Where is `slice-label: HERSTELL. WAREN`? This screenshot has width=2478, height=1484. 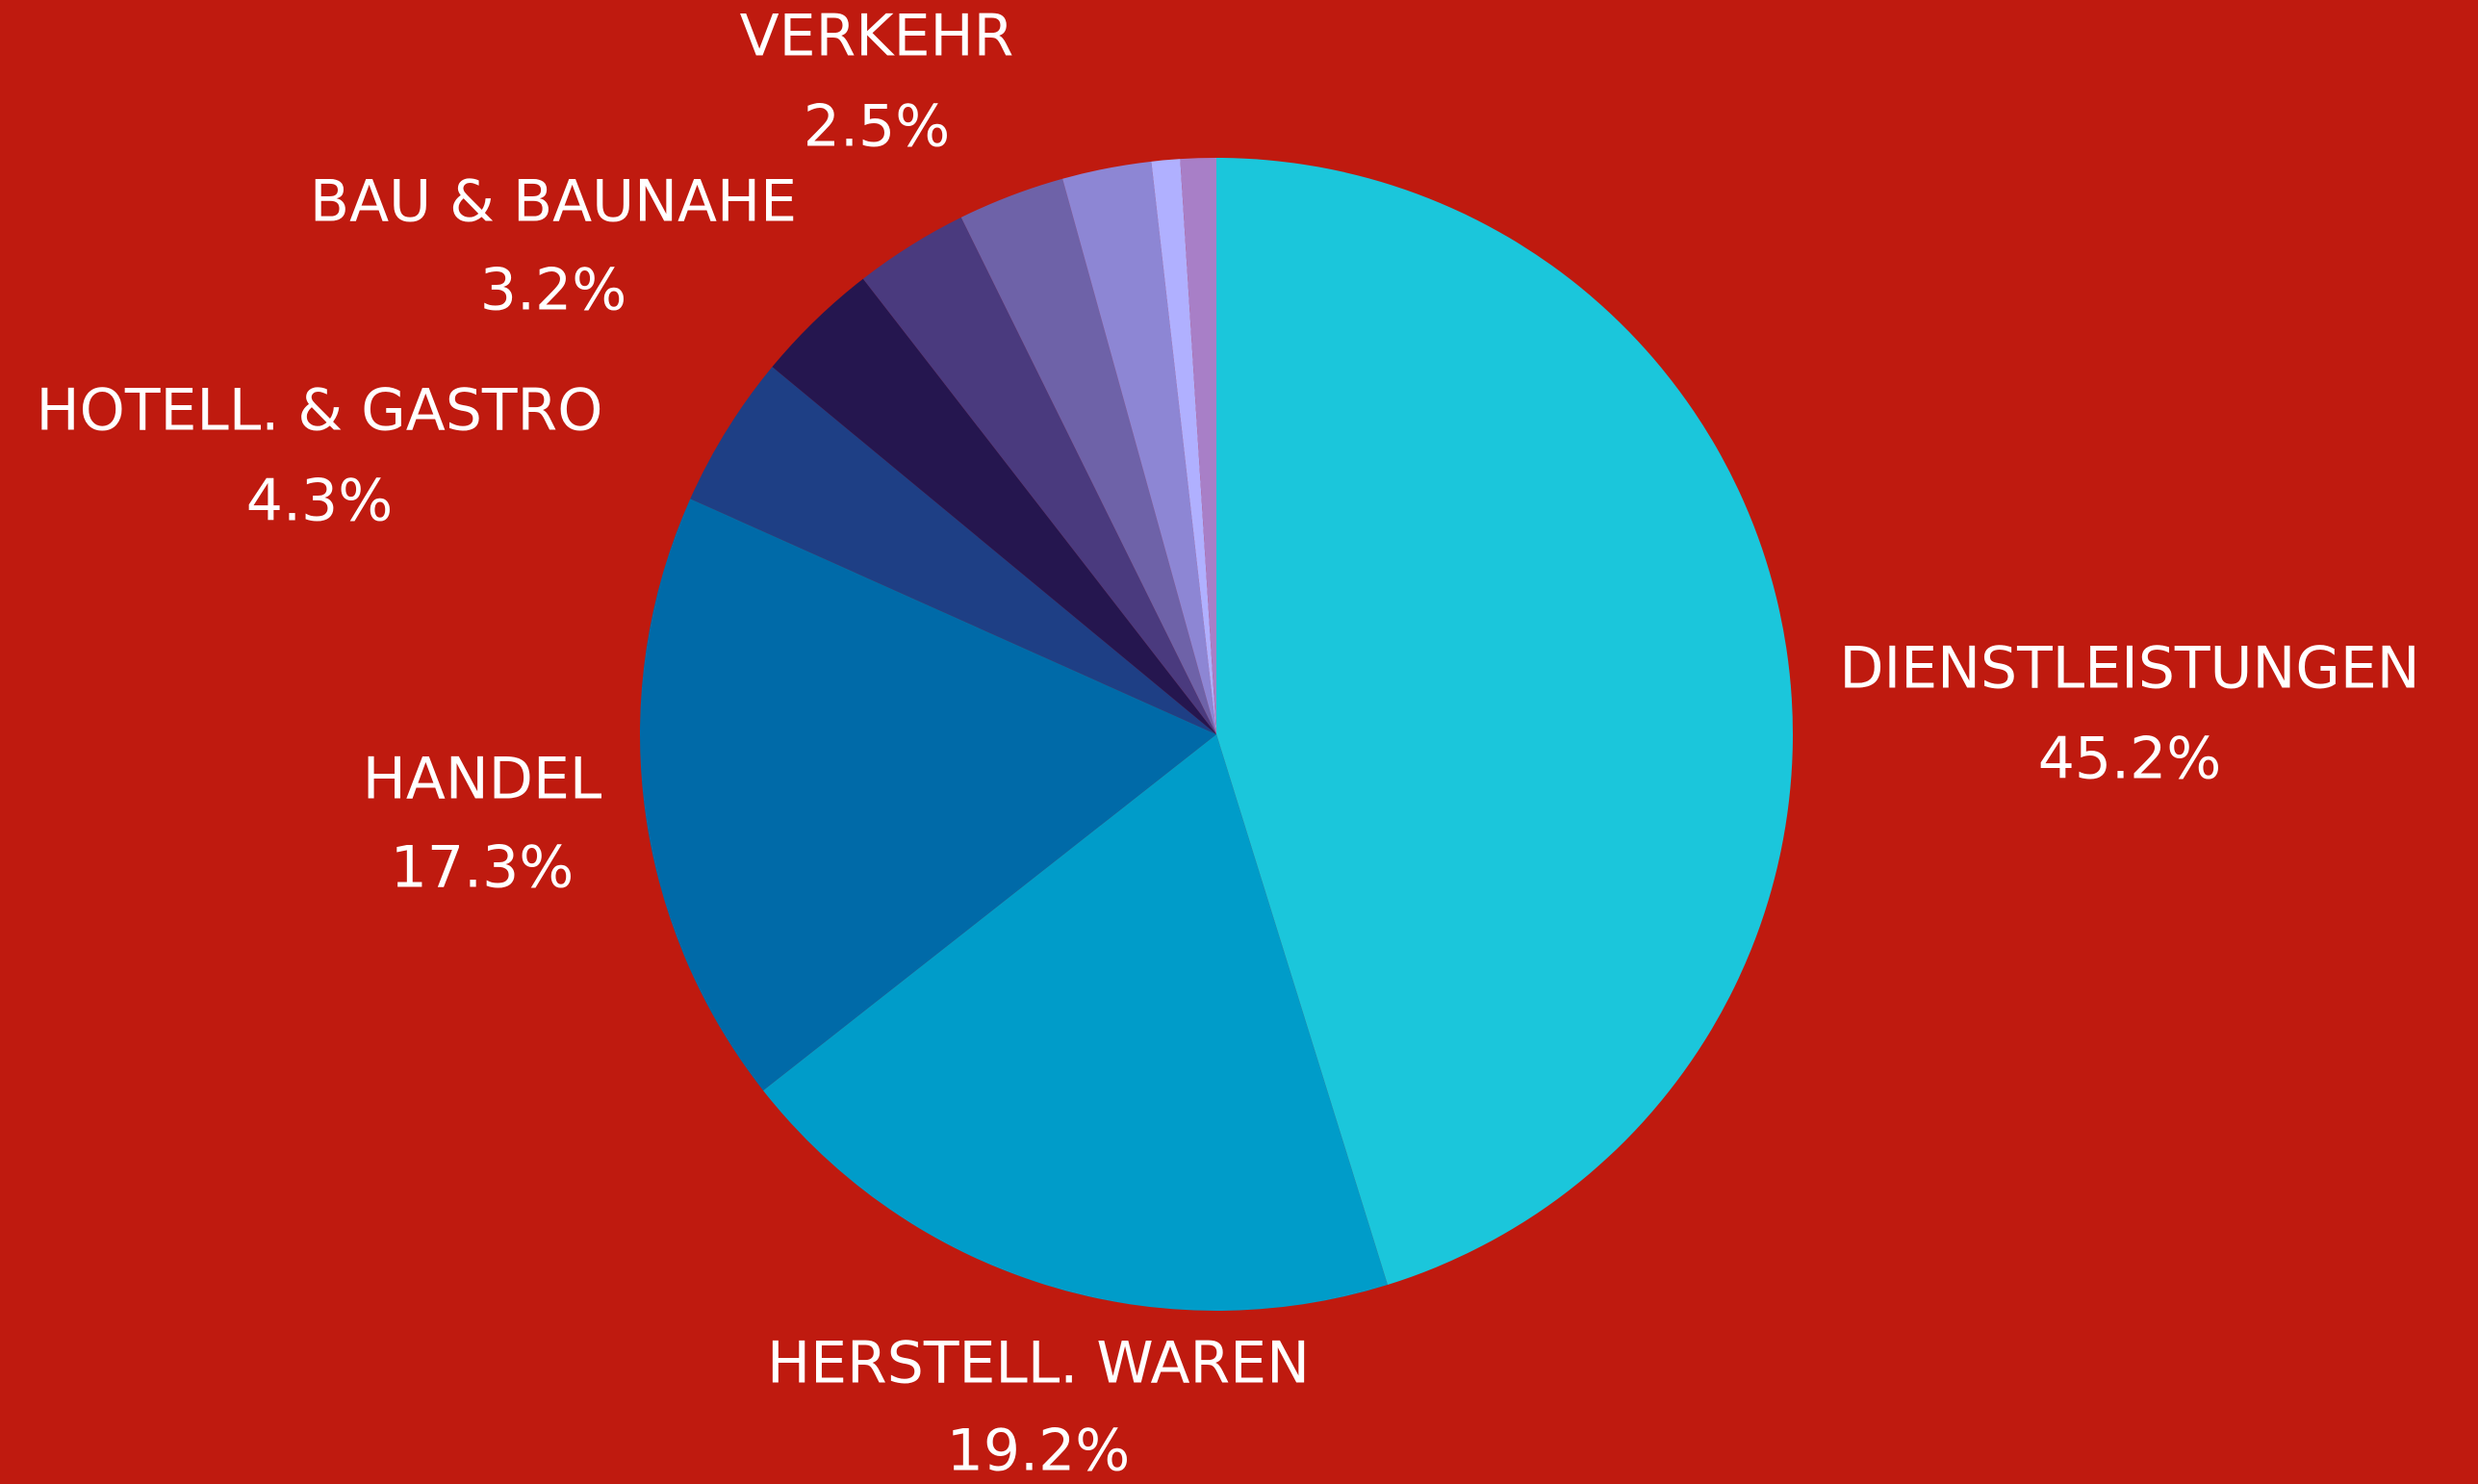
slice-label: HERSTELL. WAREN is located at coordinates (1038, 1364).